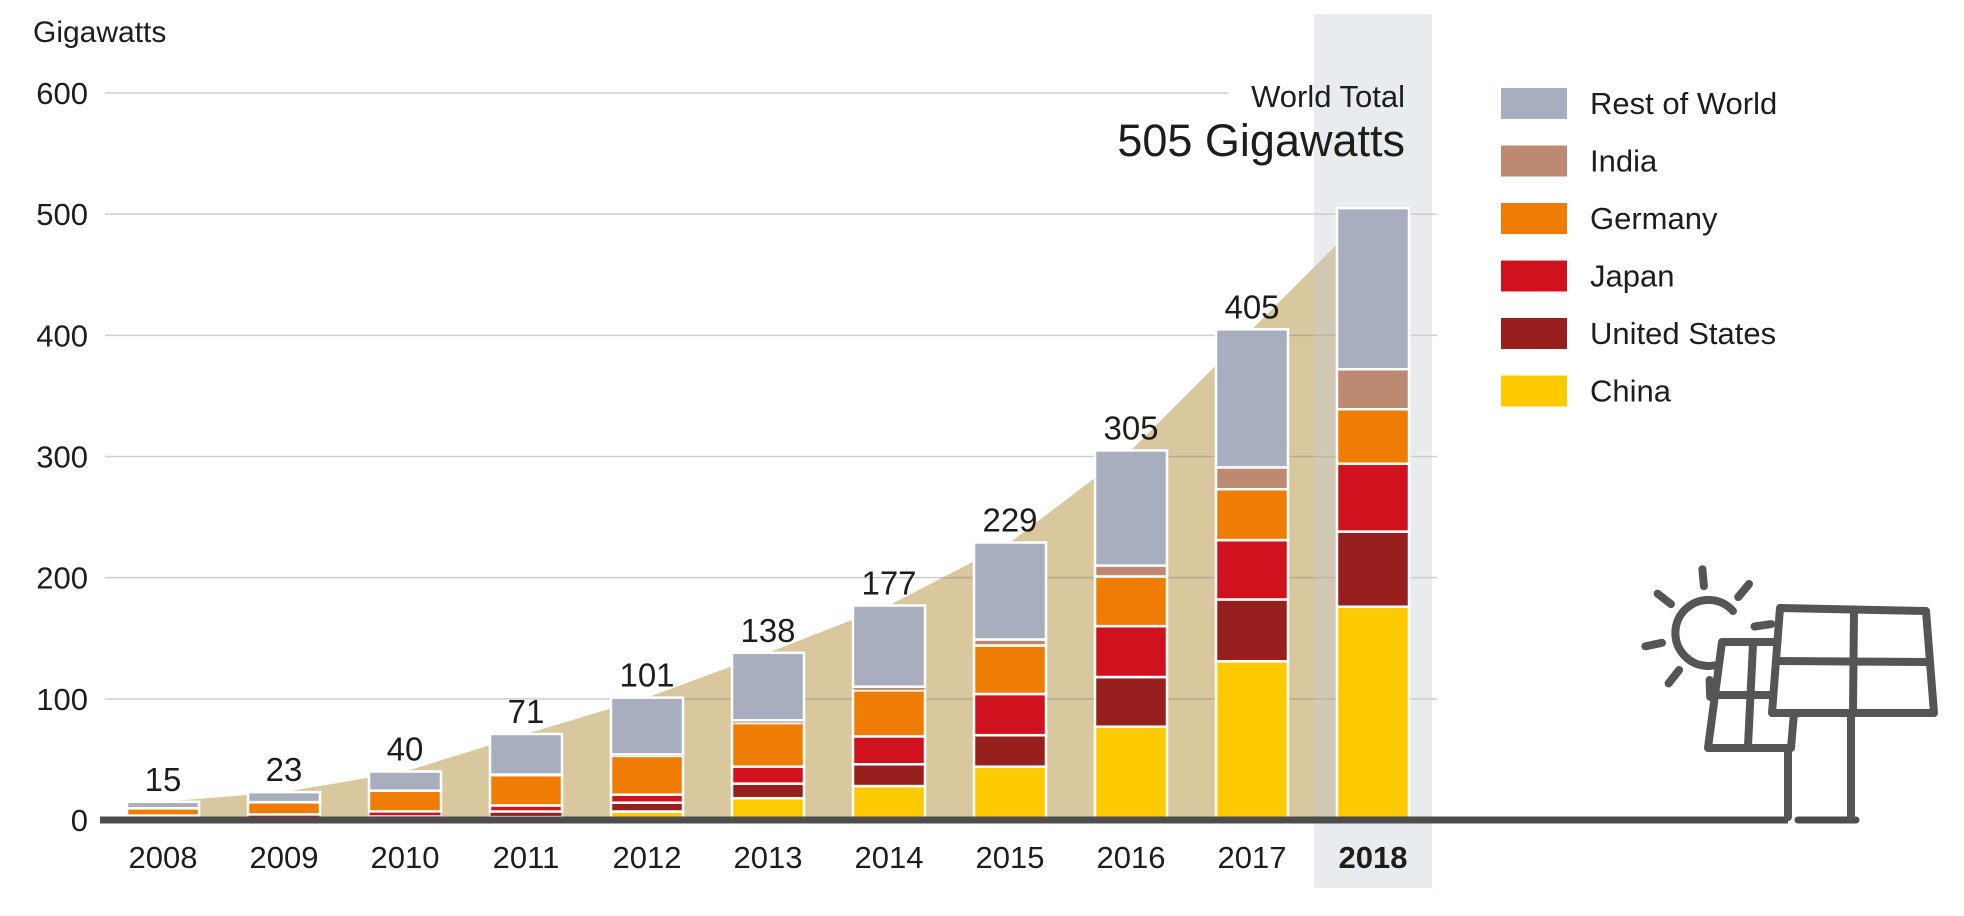 This screenshot has height=916, width=1964. I want to click on bar-segment-2017-germany, so click(1252, 514).